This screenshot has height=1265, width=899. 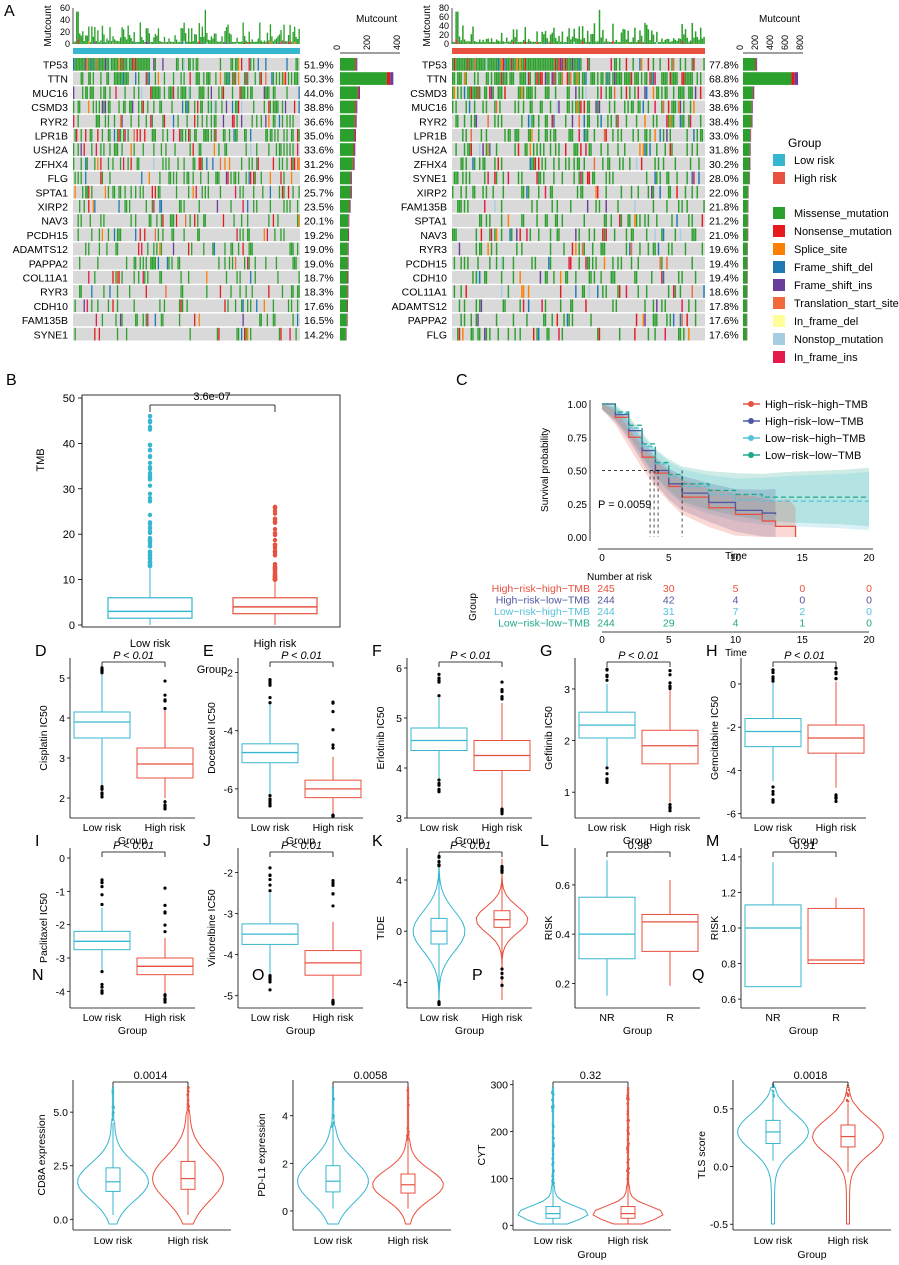 What do you see at coordinates (544, 841) in the screenshot?
I see `panel-label: L` at bounding box center [544, 841].